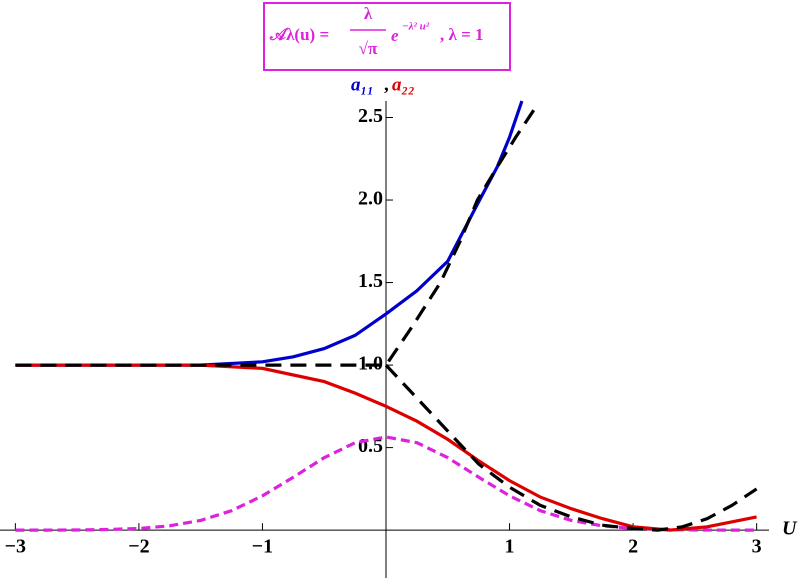 The image size is (800, 581). Describe the element at coordinates (299, 34) in the screenshot. I see `title-lhs: 𝒜λ(u) =` at that location.